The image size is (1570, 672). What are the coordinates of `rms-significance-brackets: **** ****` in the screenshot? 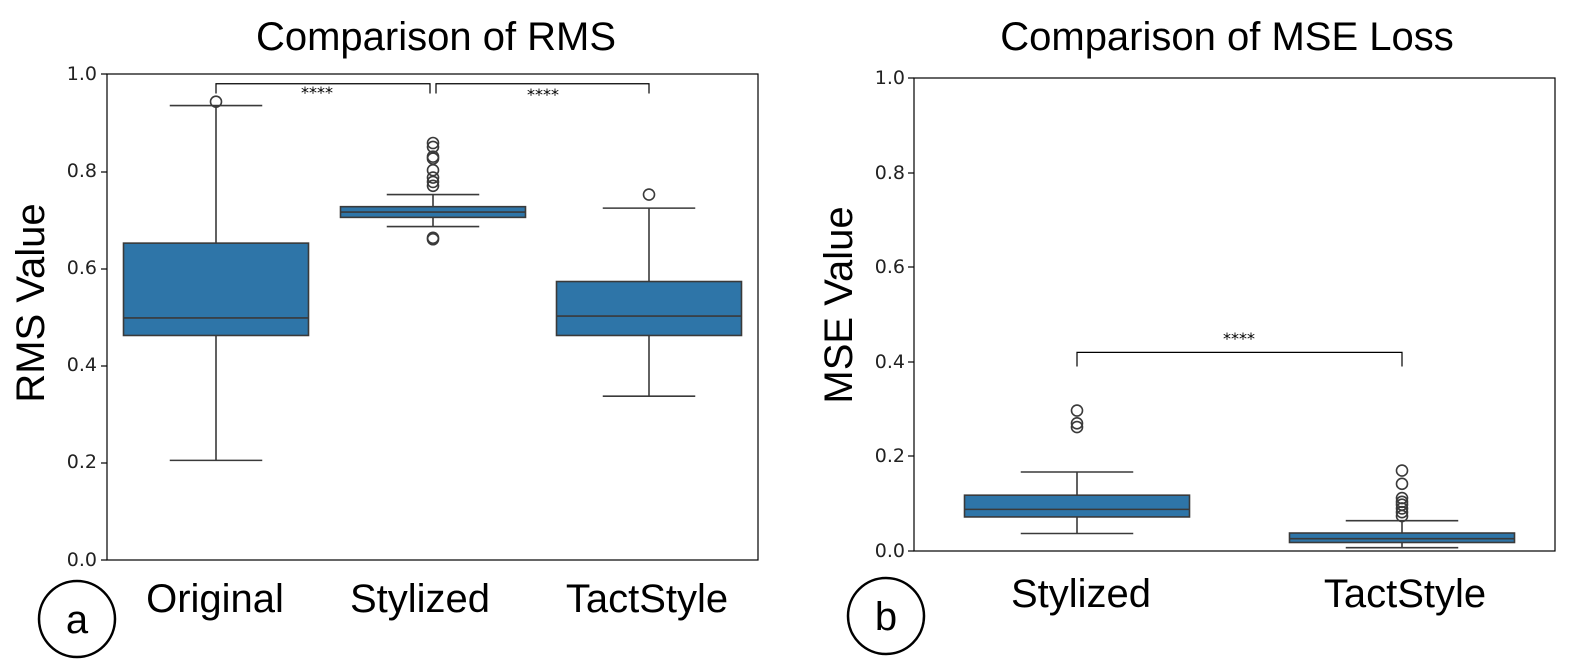 It's located at (432, 93).